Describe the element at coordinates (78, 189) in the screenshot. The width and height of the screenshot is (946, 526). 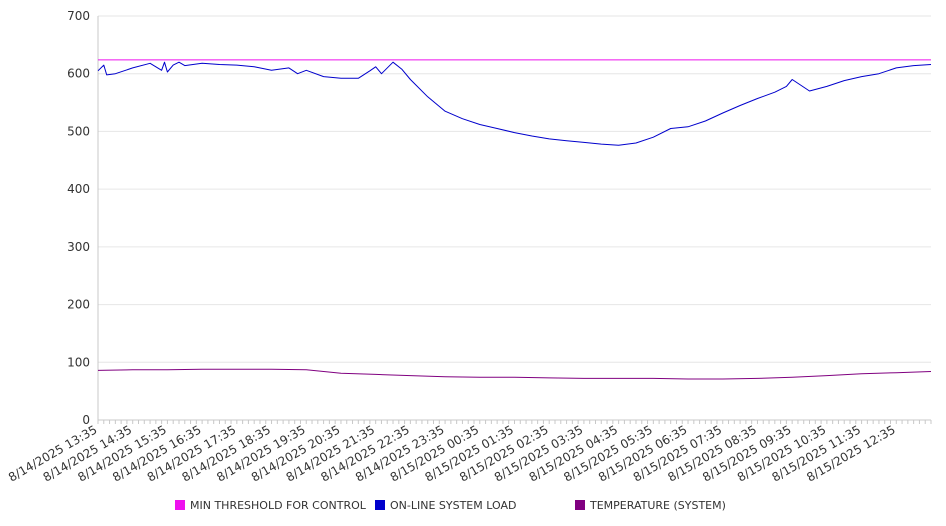
I see `y-tick-label: 400` at that location.